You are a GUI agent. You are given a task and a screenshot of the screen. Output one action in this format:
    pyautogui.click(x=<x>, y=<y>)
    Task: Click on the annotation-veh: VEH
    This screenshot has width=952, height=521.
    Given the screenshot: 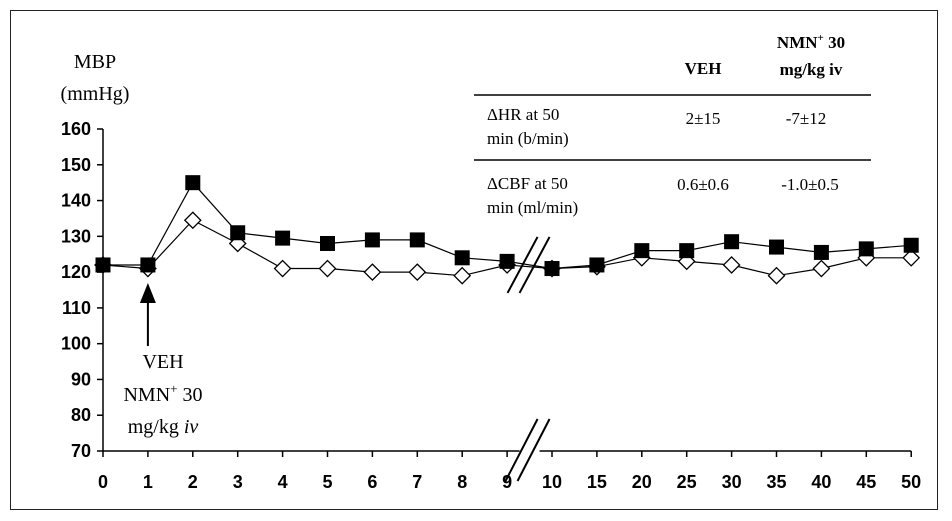 What is the action you would take?
    pyautogui.click(x=162, y=362)
    